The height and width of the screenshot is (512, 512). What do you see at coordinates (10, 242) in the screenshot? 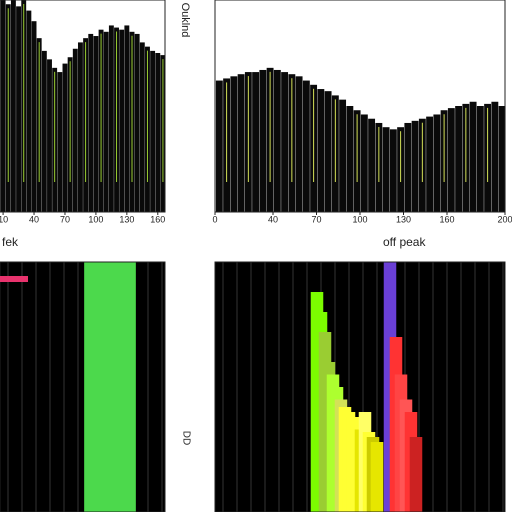
I see `panel-label: fek` at bounding box center [10, 242].